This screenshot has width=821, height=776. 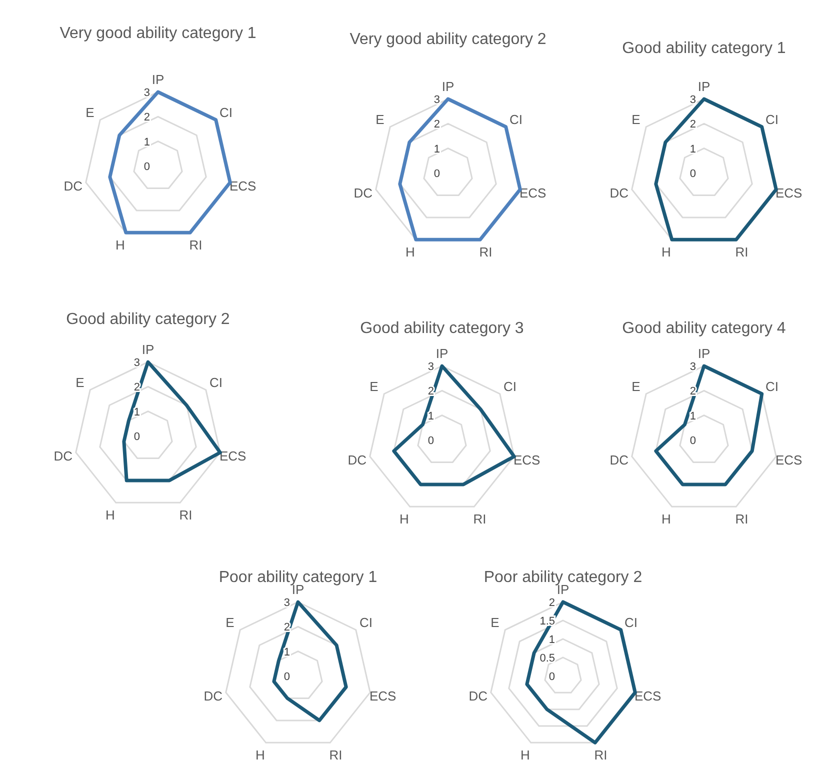 What do you see at coordinates (448, 39) in the screenshot?
I see `chart-title: Very good ability category 2` at bounding box center [448, 39].